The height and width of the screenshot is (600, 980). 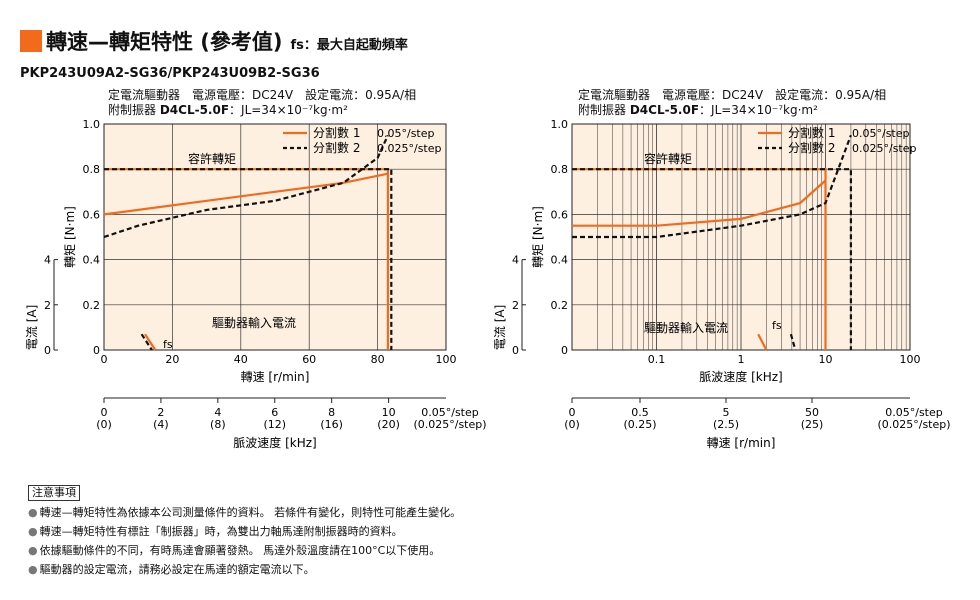 I want to click on secondary-tick-label: 2, so click(x=160, y=412).